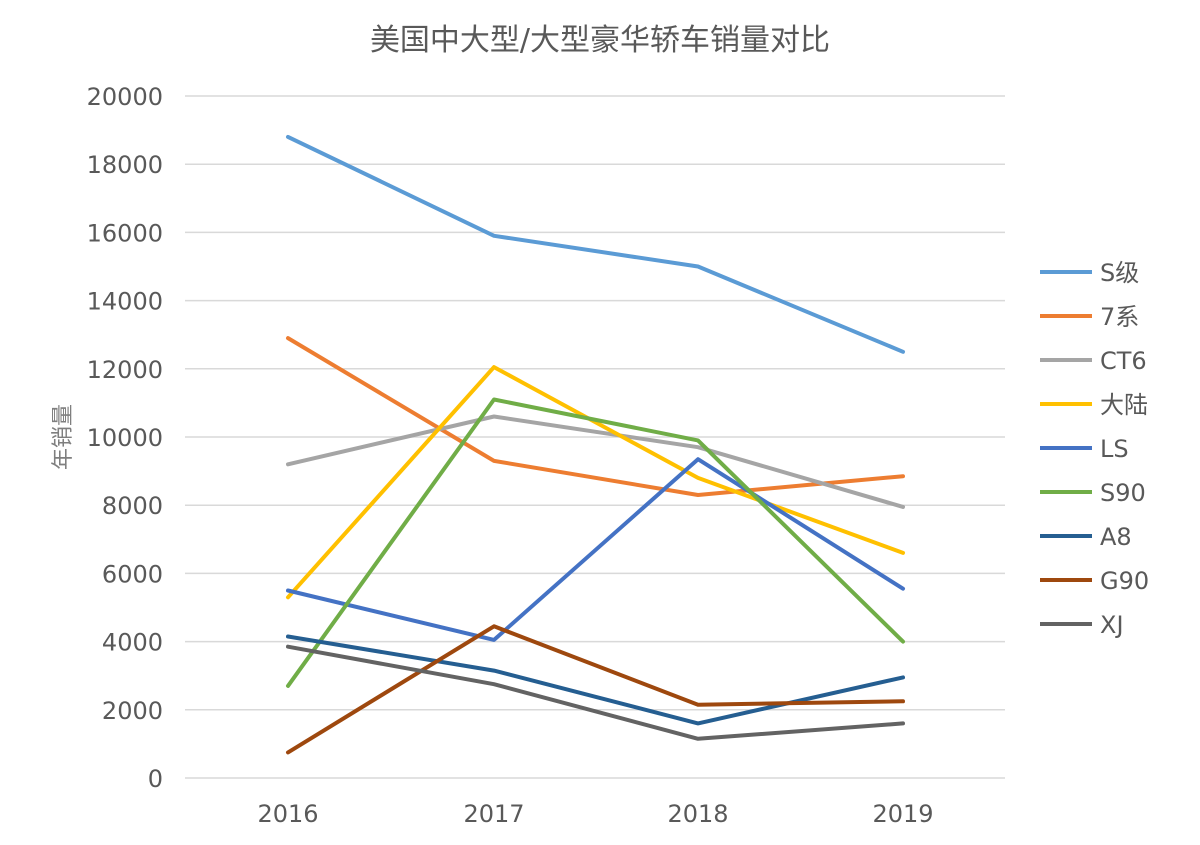  What do you see at coordinates (1112, 625) in the screenshot?
I see `legend-label: XJ` at bounding box center [1112, 625].